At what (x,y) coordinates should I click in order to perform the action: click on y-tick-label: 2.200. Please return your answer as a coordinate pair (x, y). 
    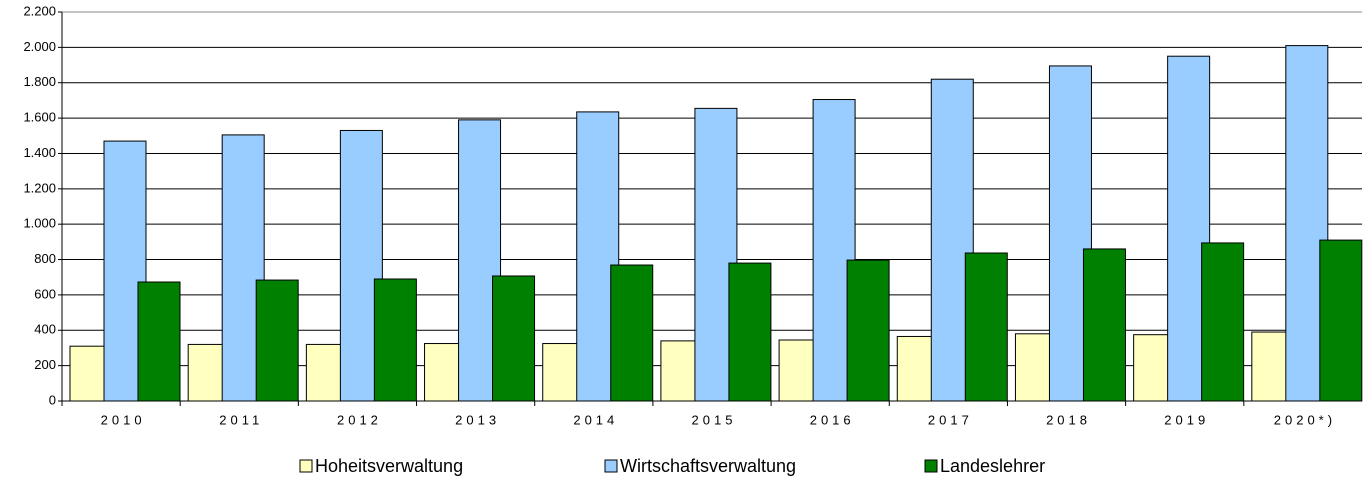
    Looking at the image, I should click on (39, 10).